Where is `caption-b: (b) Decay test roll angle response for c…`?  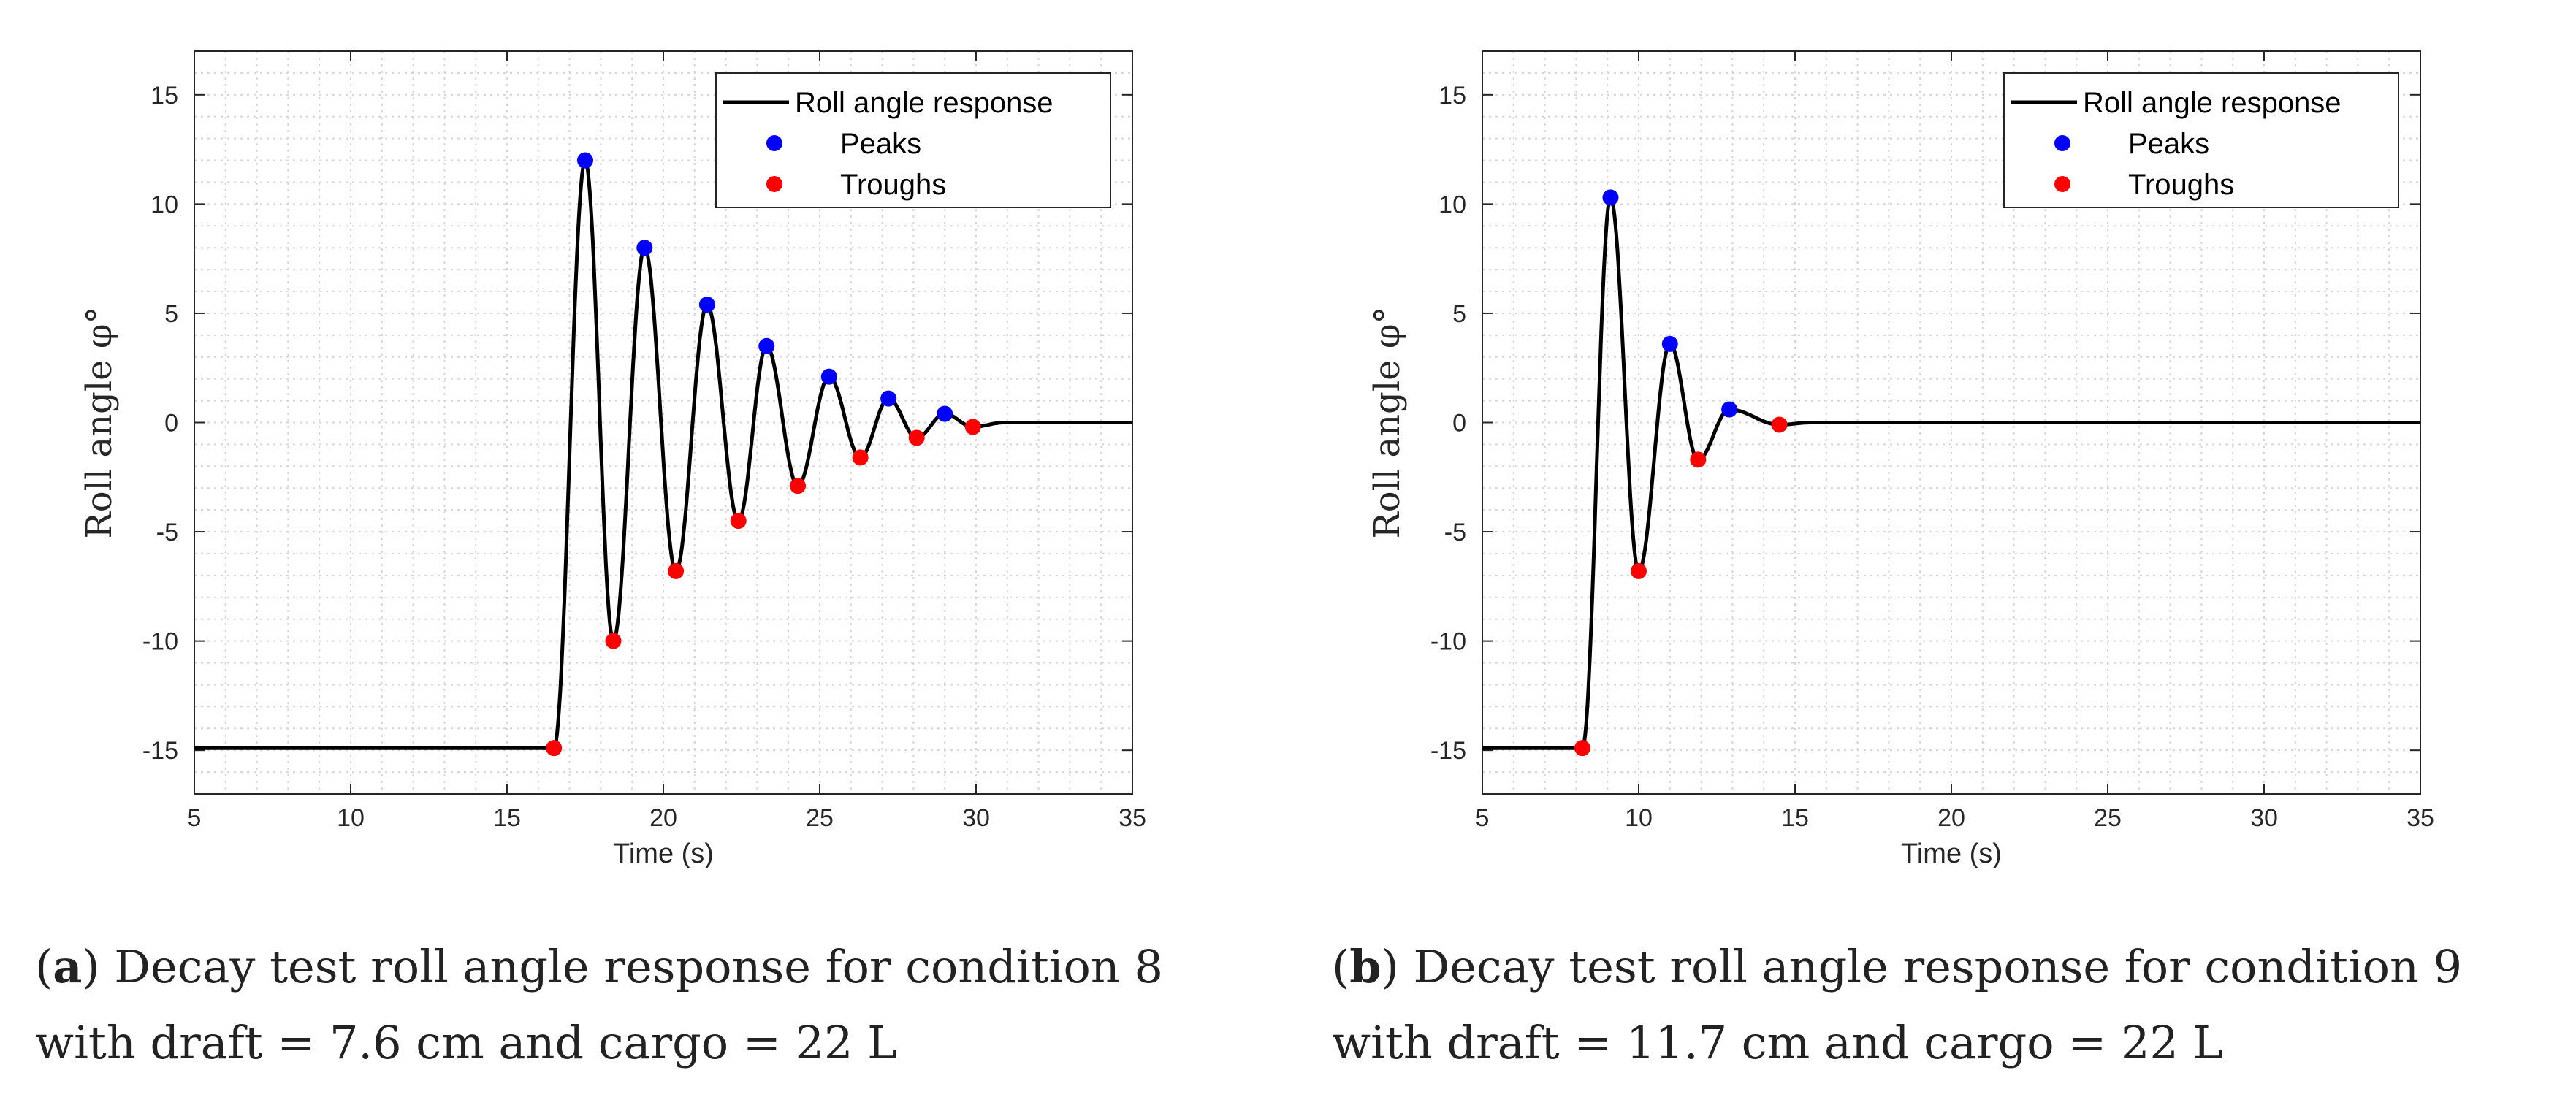 caption-b: (b) Decay test roll angle response for c… is located at coordinates (1897, 1004).